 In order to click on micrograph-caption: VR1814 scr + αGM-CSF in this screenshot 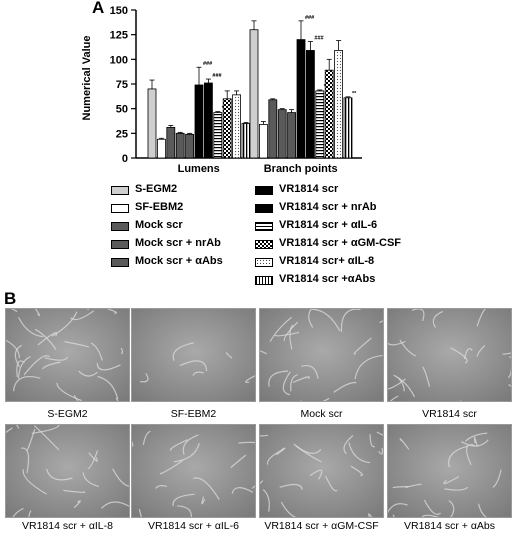, I will do `click(321, 526)`.